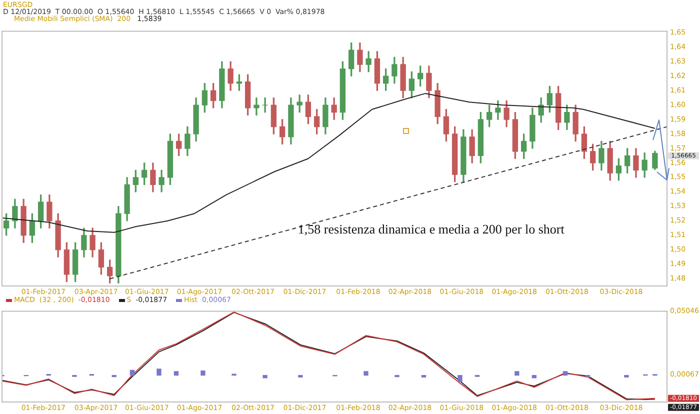 Image resolution: width=700 pixels, height=414 pixels. I want to click on annotation: 1,58 resistenza dinamica e media a 200 per lo short, so click(431, 228).